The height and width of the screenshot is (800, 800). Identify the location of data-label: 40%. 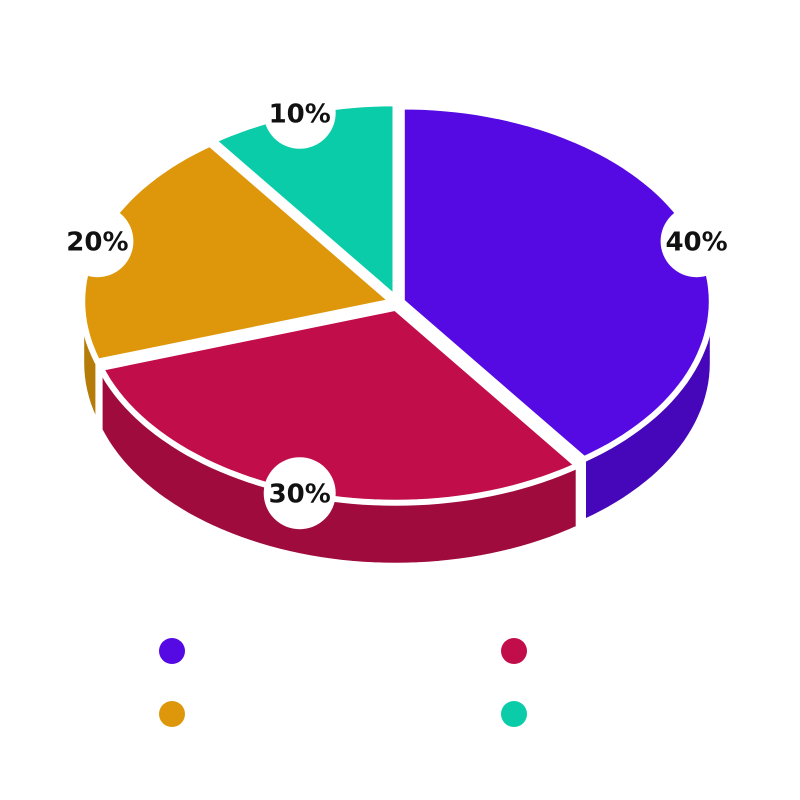
(696, 243).